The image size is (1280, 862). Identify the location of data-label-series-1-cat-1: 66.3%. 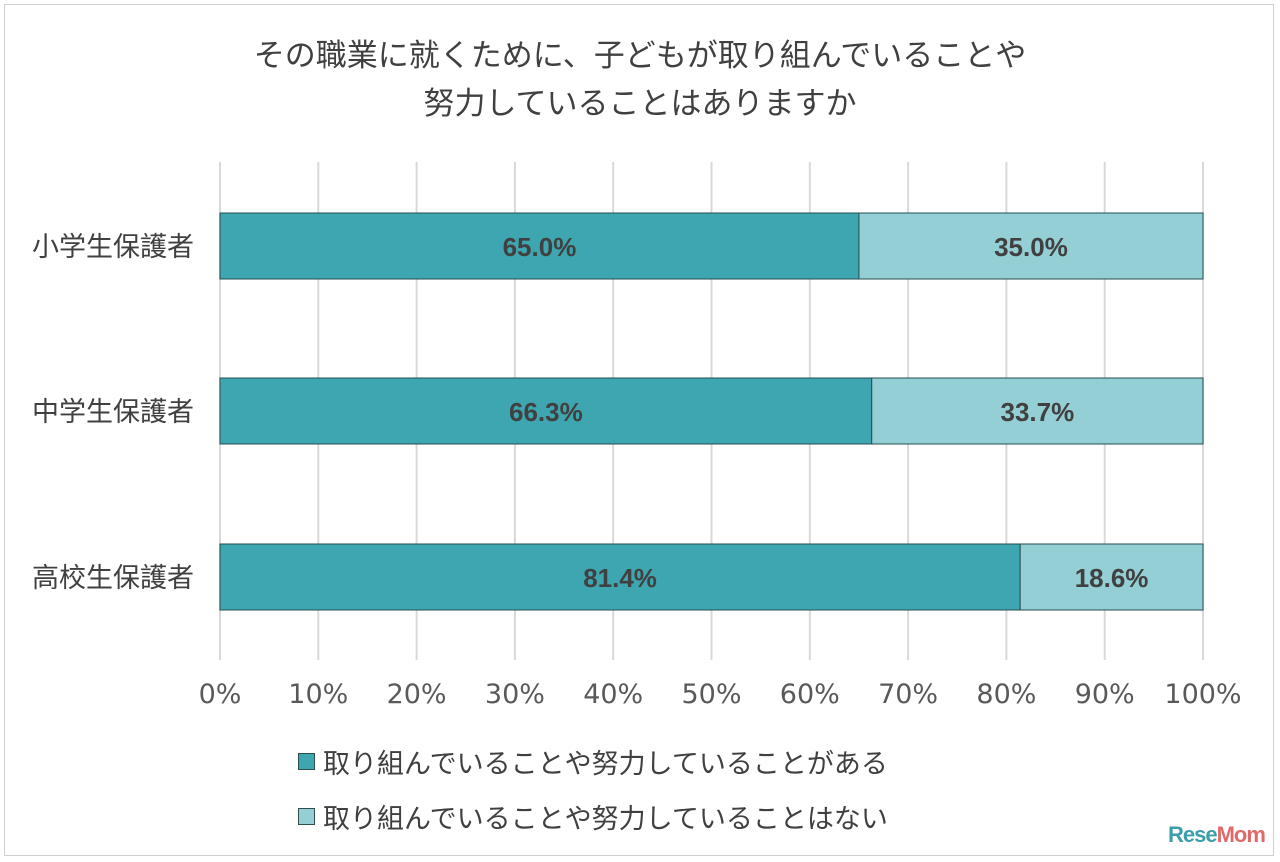
(546, 412).